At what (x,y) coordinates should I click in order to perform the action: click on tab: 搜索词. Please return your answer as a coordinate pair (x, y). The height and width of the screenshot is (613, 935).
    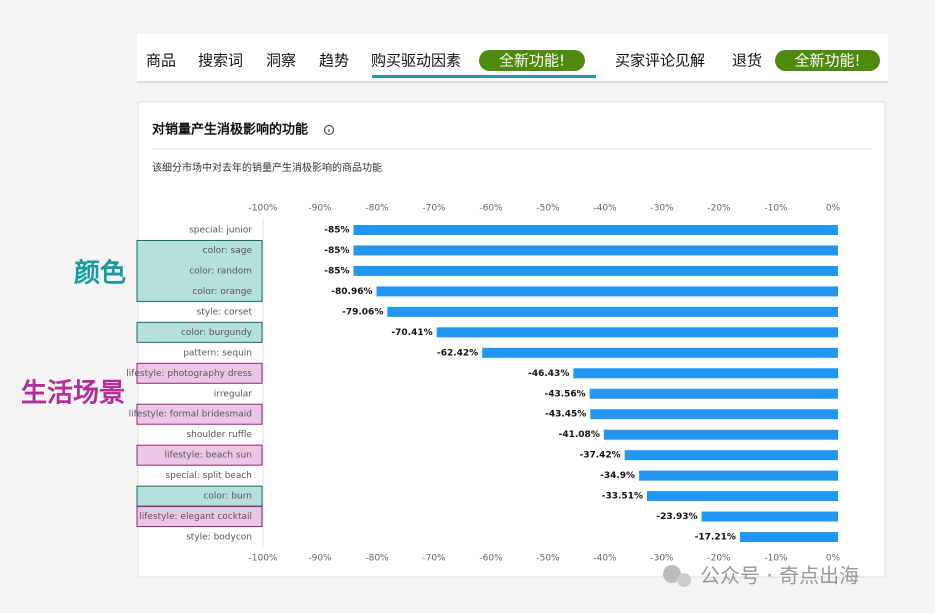
    Looking at the image, I should click on (220, 61).